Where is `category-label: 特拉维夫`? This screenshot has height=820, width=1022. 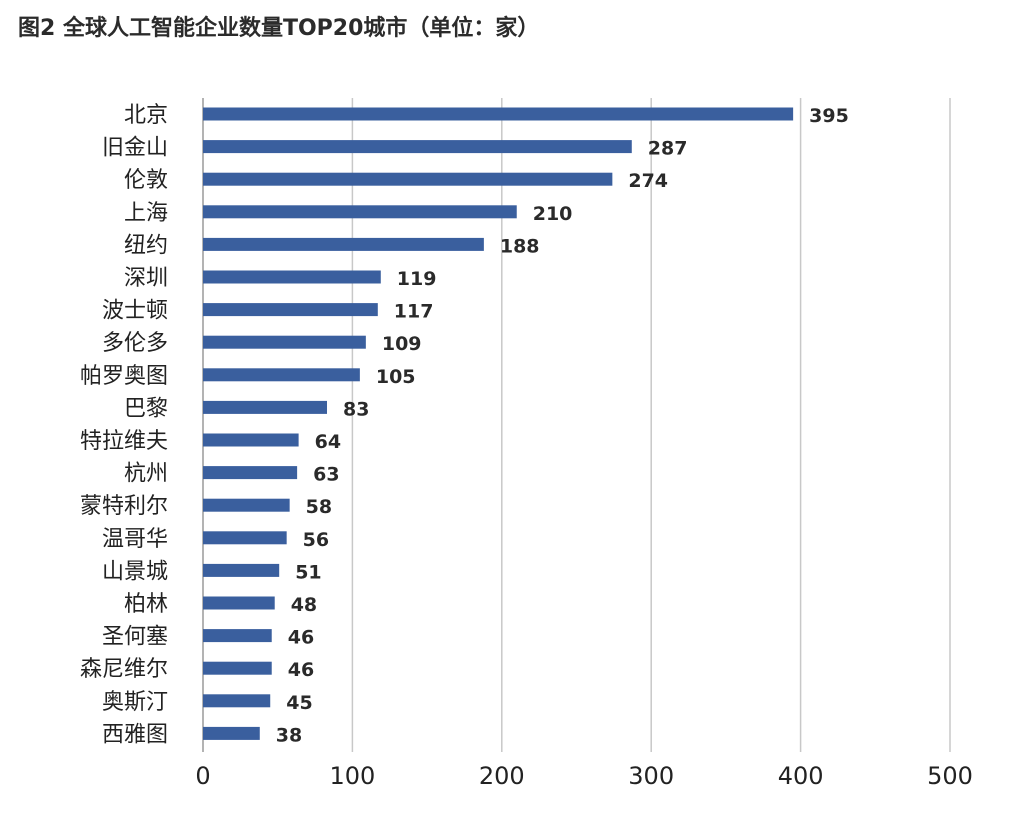 category-label: 特拉维夫 is located at coordinates (124, 441).